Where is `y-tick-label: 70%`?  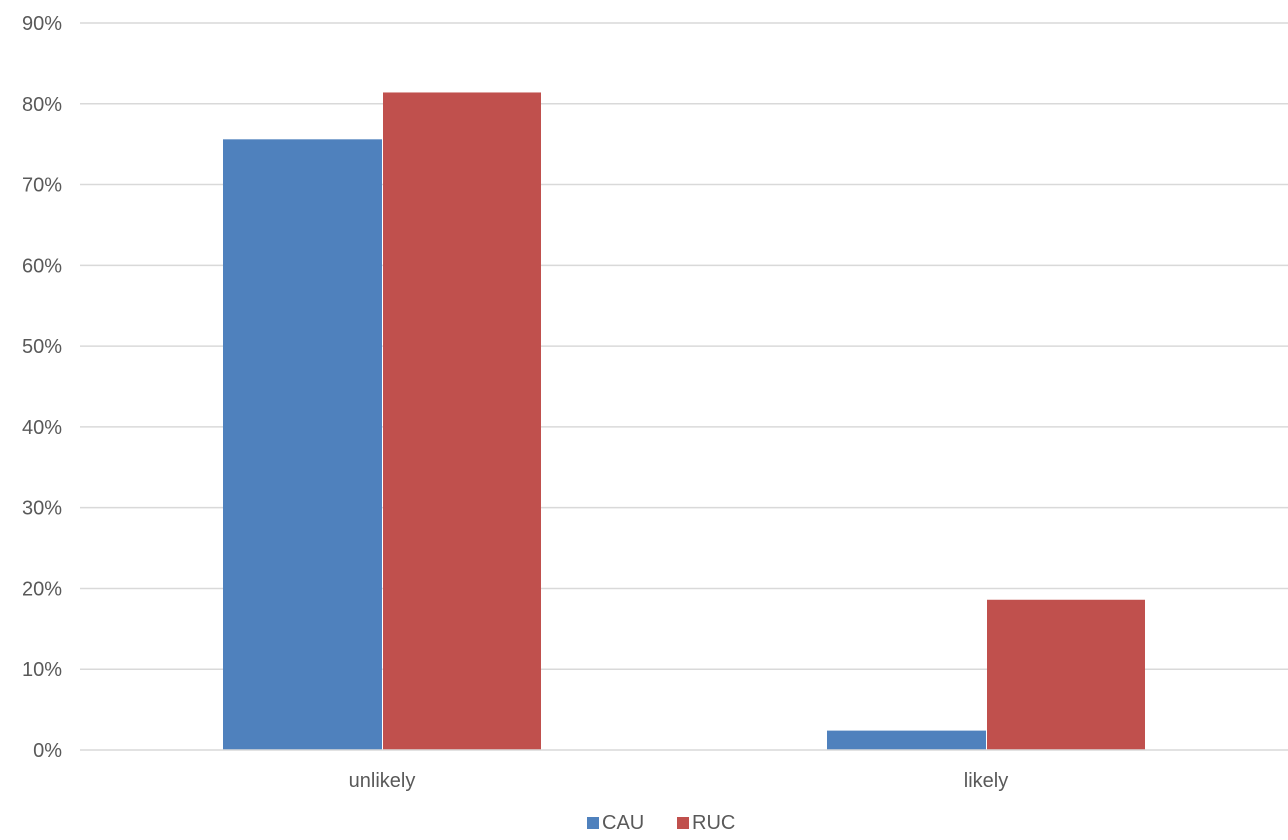
y-tick-label: 70% is located at coordinates (42, 186).